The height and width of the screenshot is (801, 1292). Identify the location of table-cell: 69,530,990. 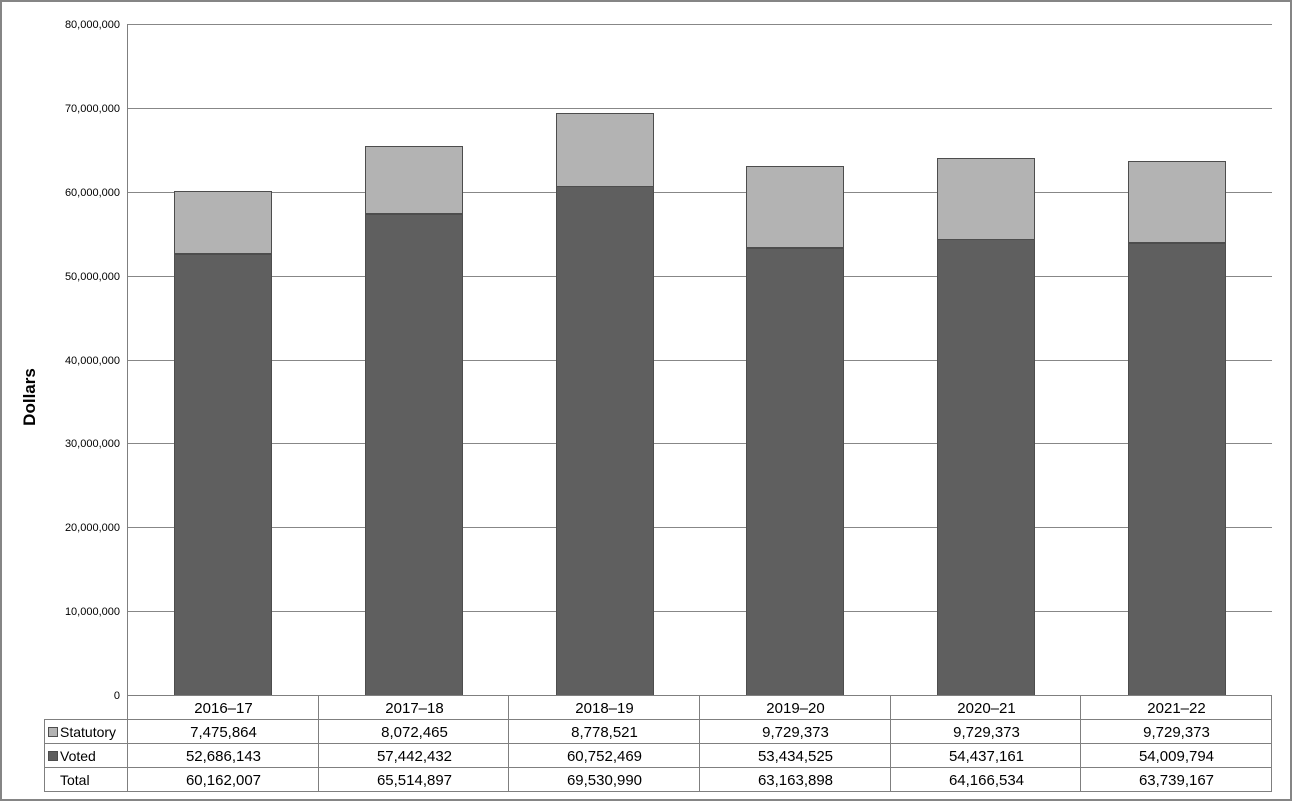
(604, 780).